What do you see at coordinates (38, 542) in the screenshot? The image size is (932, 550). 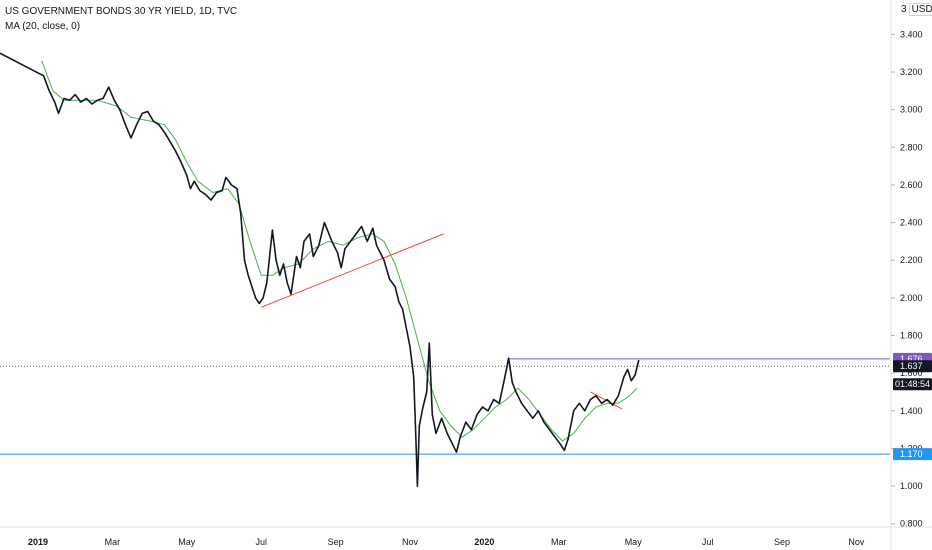 I see `x-tick-label: 2019` at bounding box center [38, 542].